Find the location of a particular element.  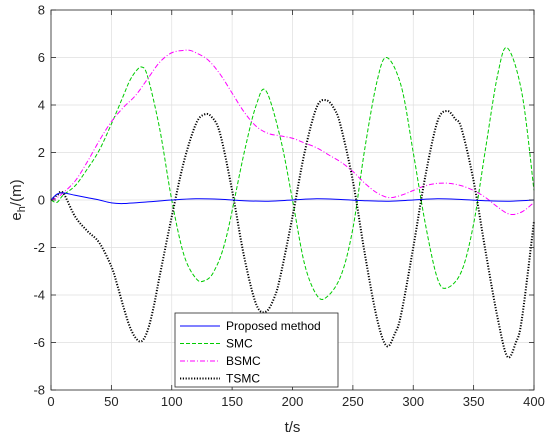

legend: Proposed method SMC BSMC TSMC is located at coordinates (256, 350).